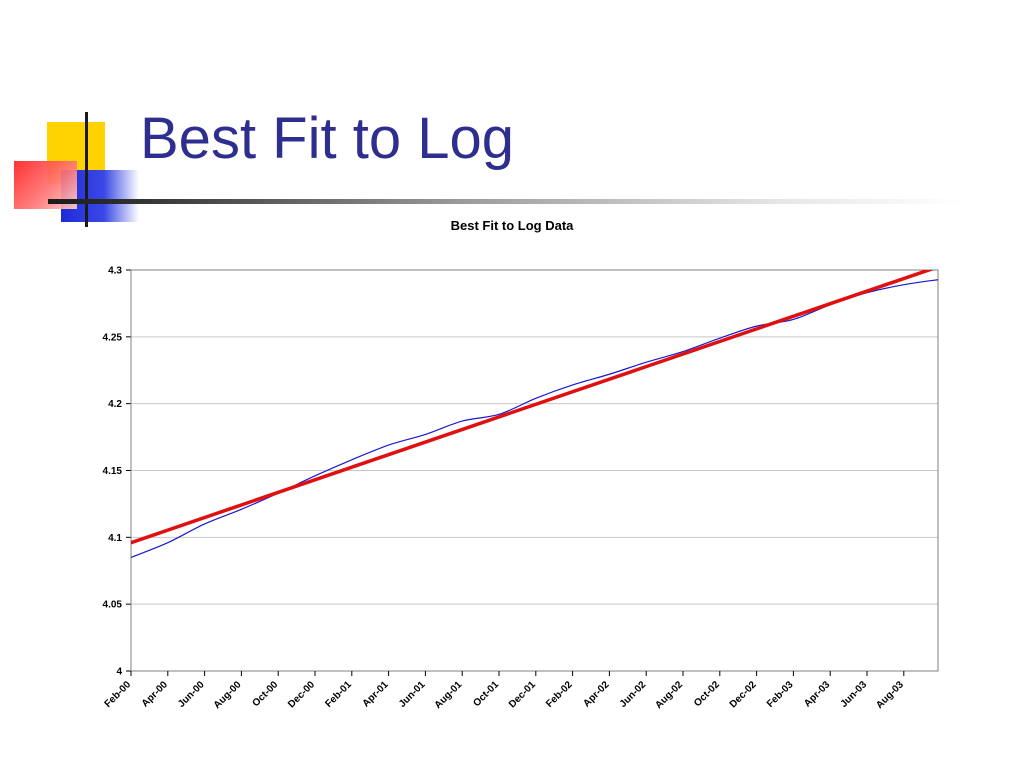 This screenshot has width=1024, height=768. Describe the element at coordinates (113, 605) in the screenshot. I see `y-tick-label: 4.05` at that location.